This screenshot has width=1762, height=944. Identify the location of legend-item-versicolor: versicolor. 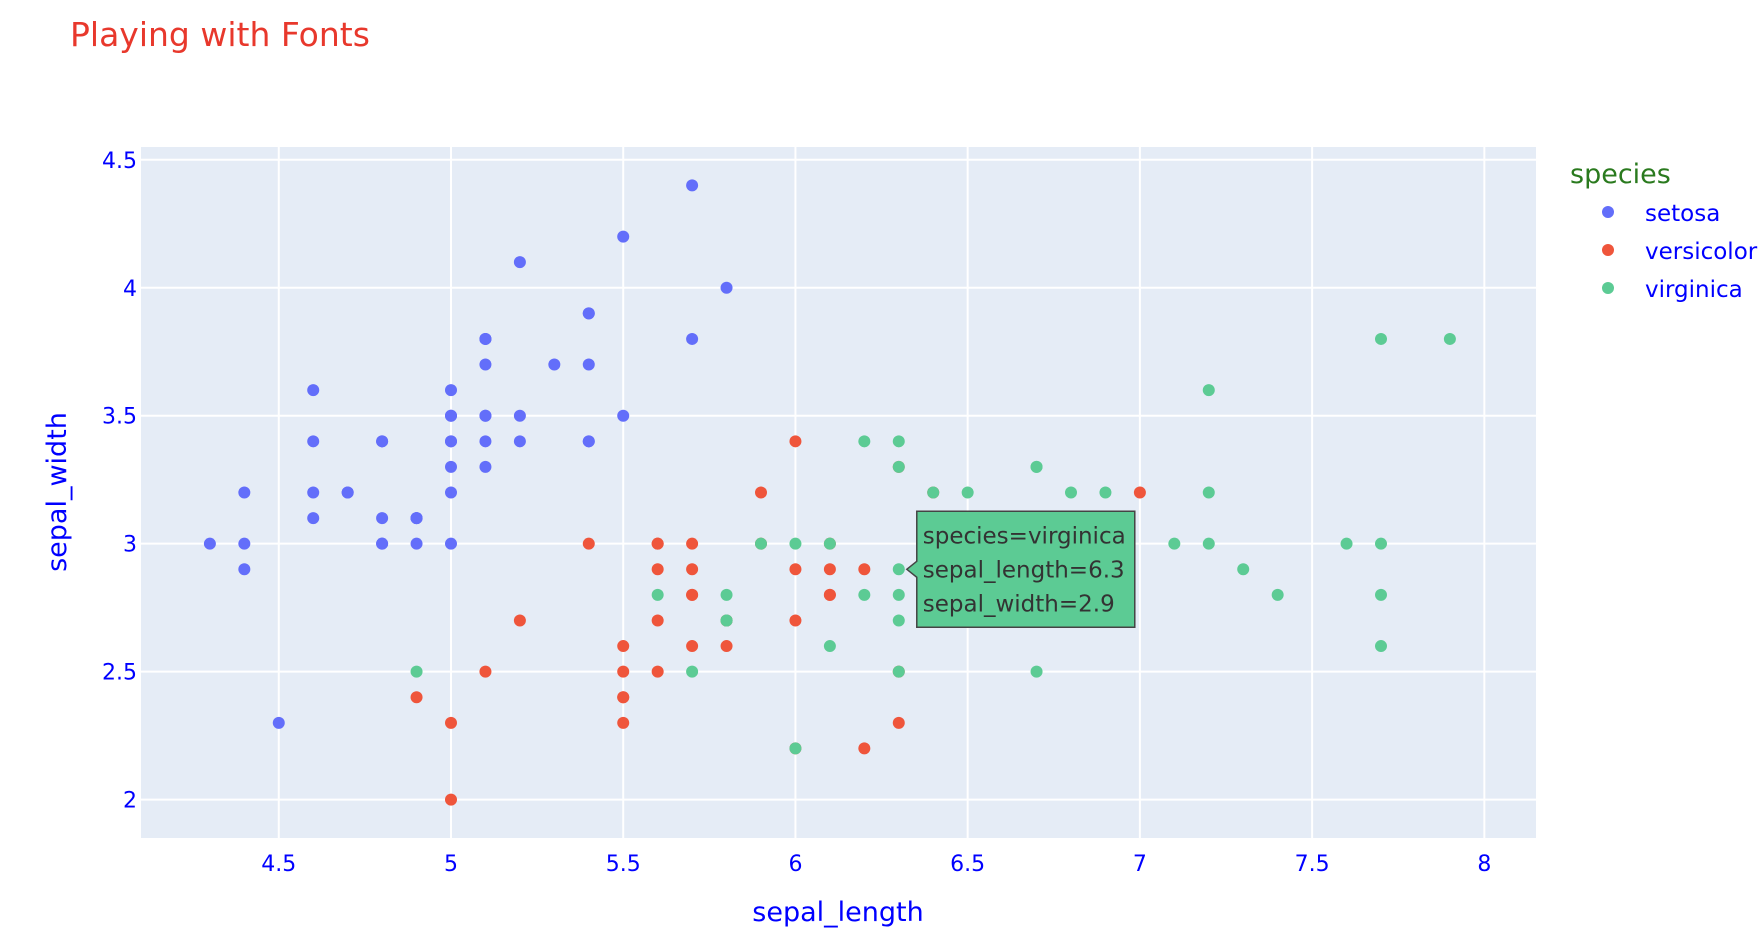
(1680, 252).